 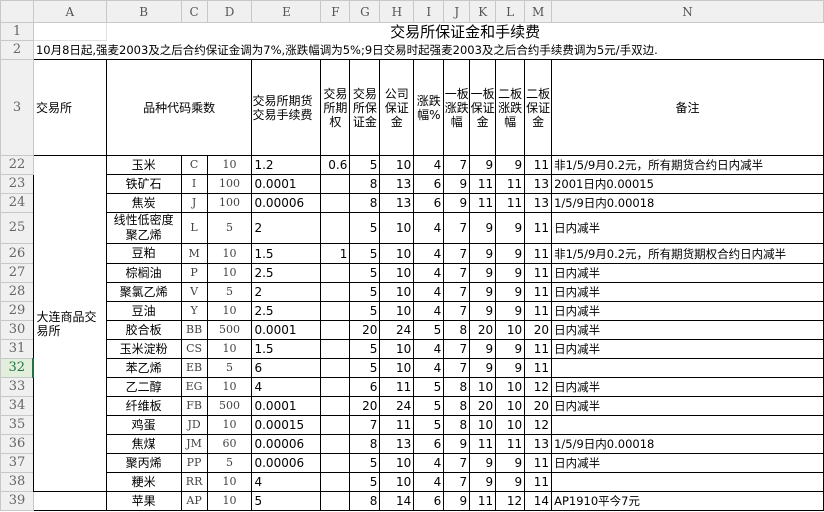 I want to click on row-header: 26, so click(x=17, y=253).